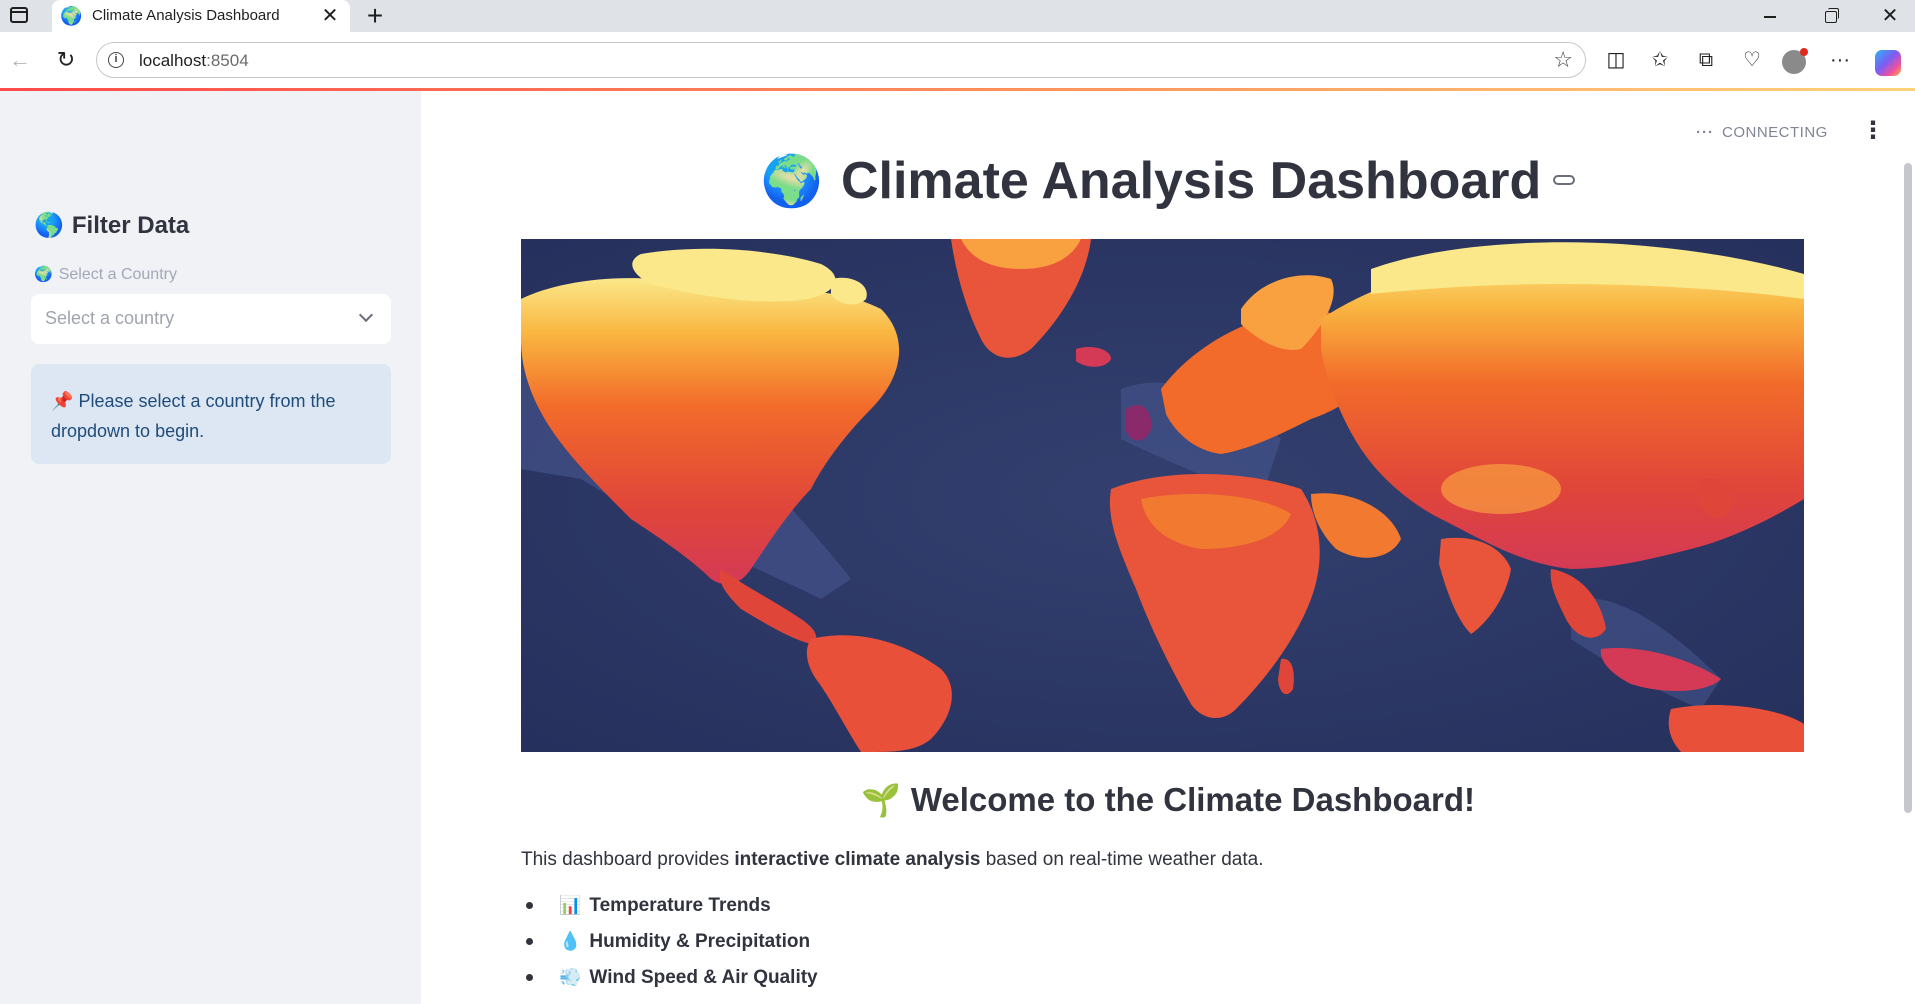  What do you see at coordinates (1660, 60) in the screenshot?
I see `favorites-icon: ✩` at bounding box center [1660, 60].